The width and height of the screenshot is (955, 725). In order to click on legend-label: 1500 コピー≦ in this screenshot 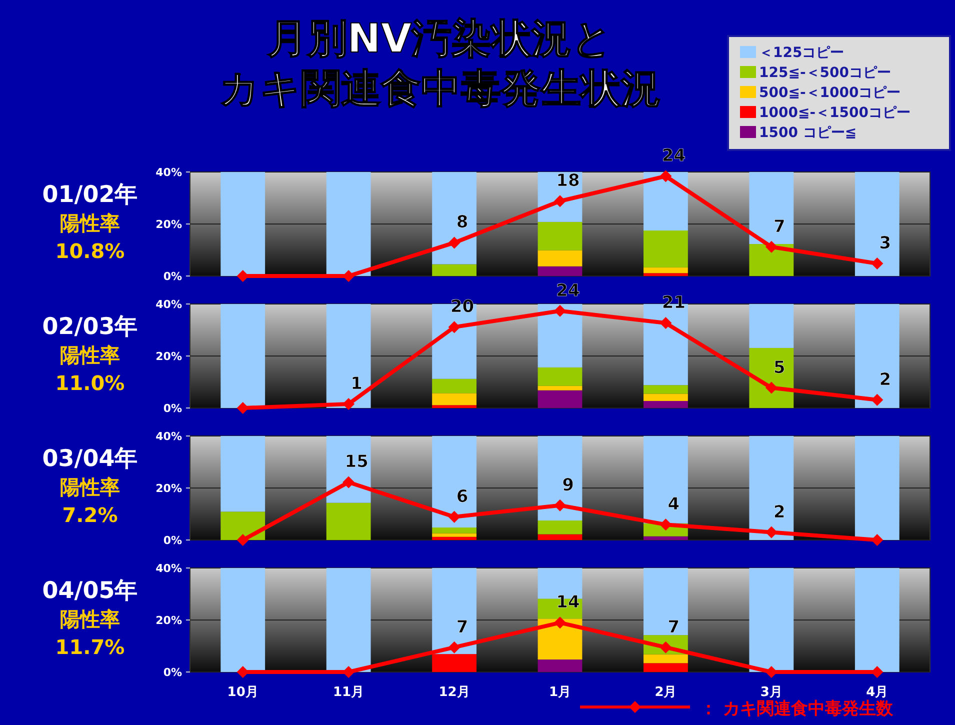, I will do `click(808, 133)`.